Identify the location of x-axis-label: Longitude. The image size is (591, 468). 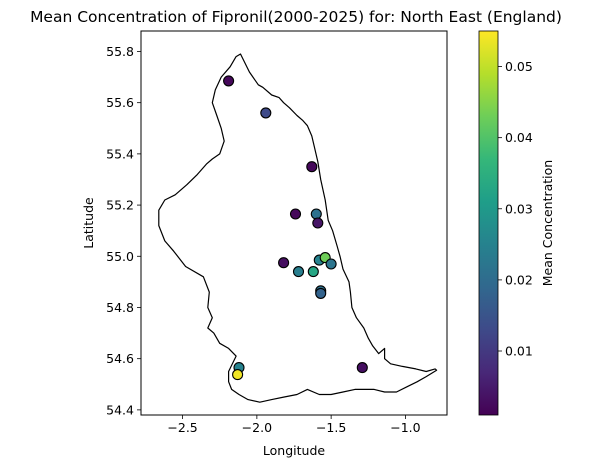
(294, 450).